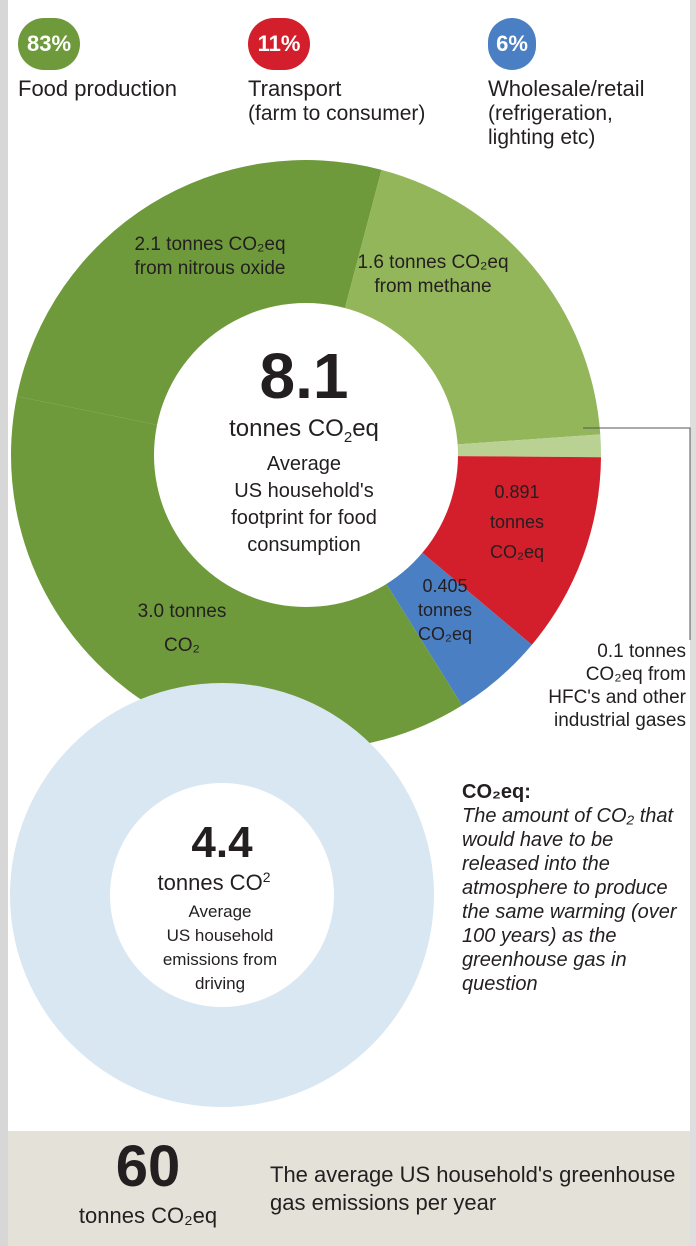  Describe the element at coordinates (279, 44) in the screenshot. I see `legend-badge-transport: 11%` at that location.